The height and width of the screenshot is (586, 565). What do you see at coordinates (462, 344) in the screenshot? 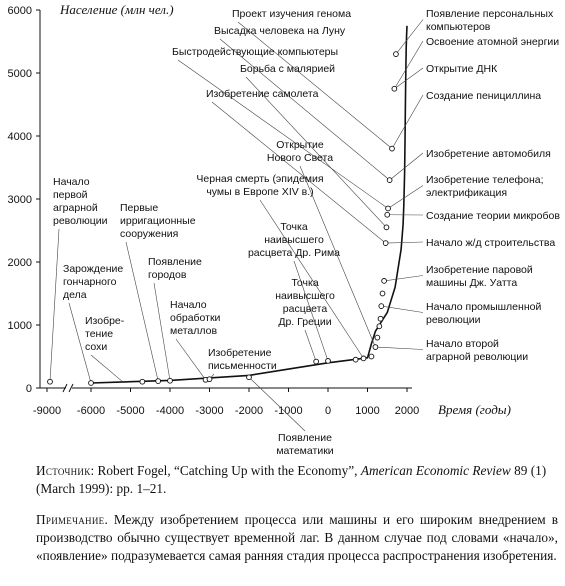
I see `annotation-line: Начало второй` at bounding box center [462, 344].